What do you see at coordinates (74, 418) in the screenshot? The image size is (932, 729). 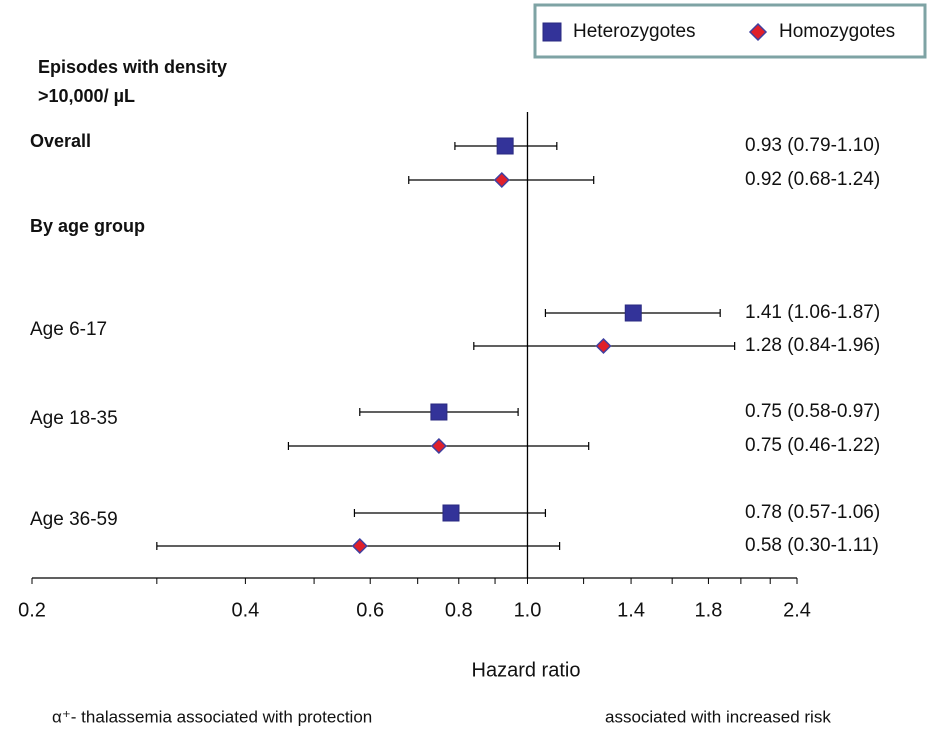 I see `row-label: Age 18-35` at bounding box center [74, 418].